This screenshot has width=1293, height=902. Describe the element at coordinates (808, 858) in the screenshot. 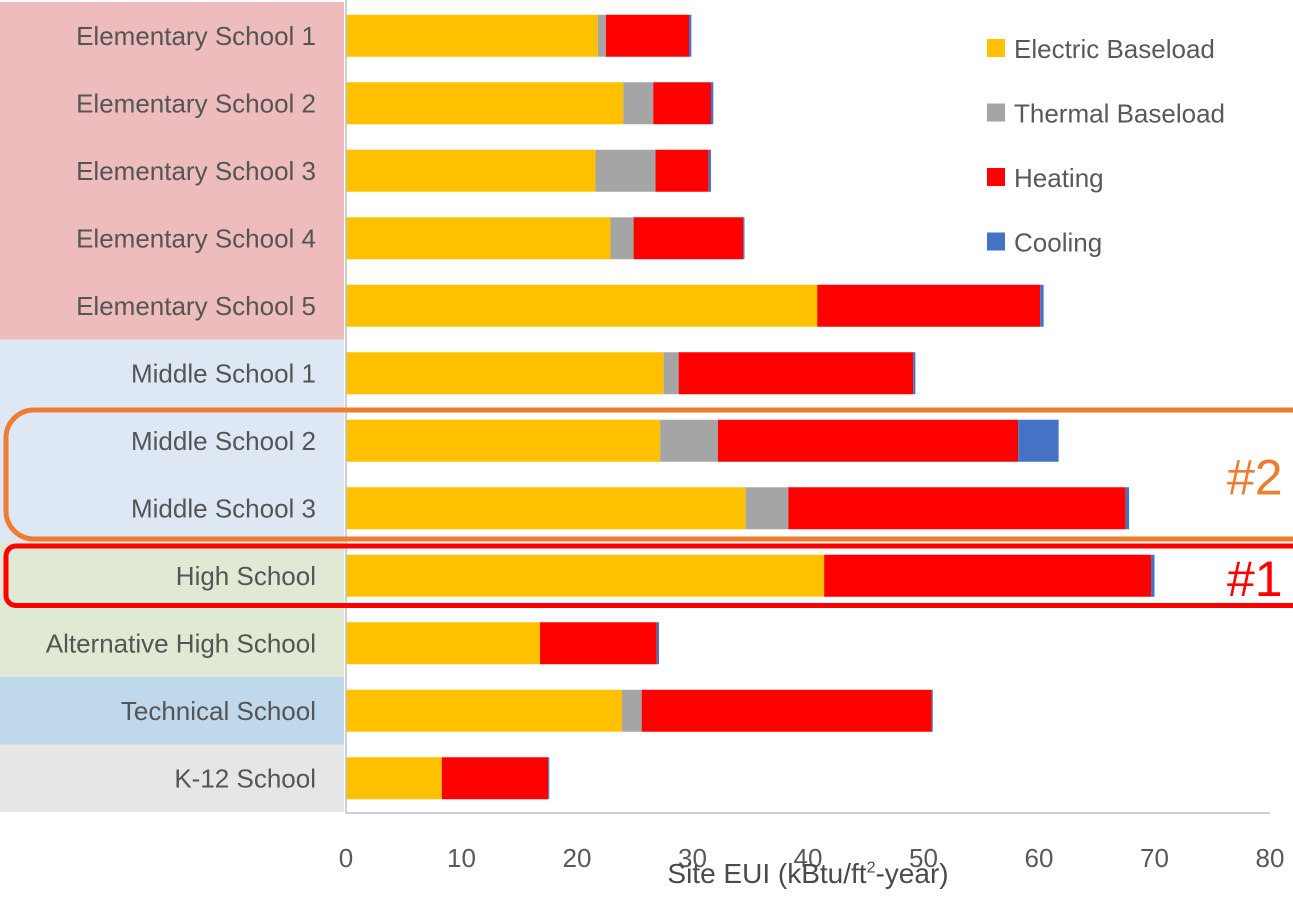

I see `x-tick-label-40: 40` at that location.